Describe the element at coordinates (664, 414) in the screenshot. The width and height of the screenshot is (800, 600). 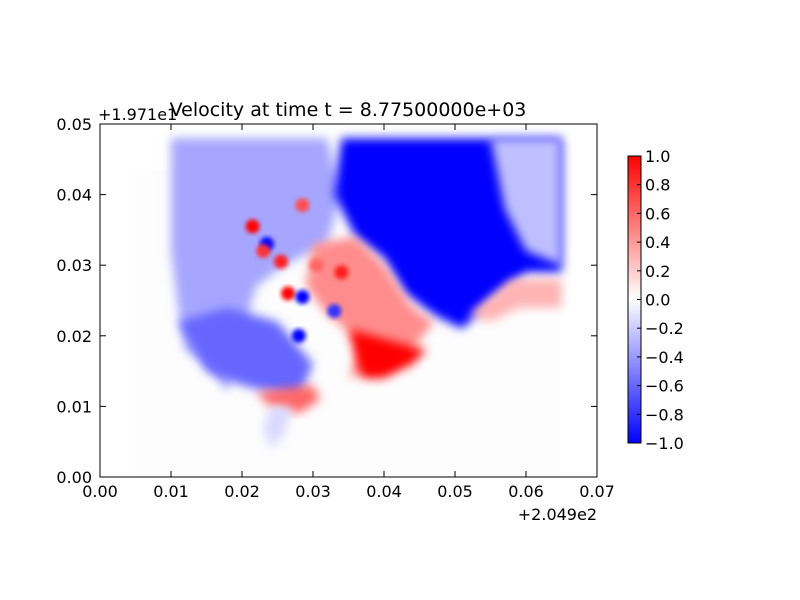
I see `colorbar-tick-label: −0.8` at that location.